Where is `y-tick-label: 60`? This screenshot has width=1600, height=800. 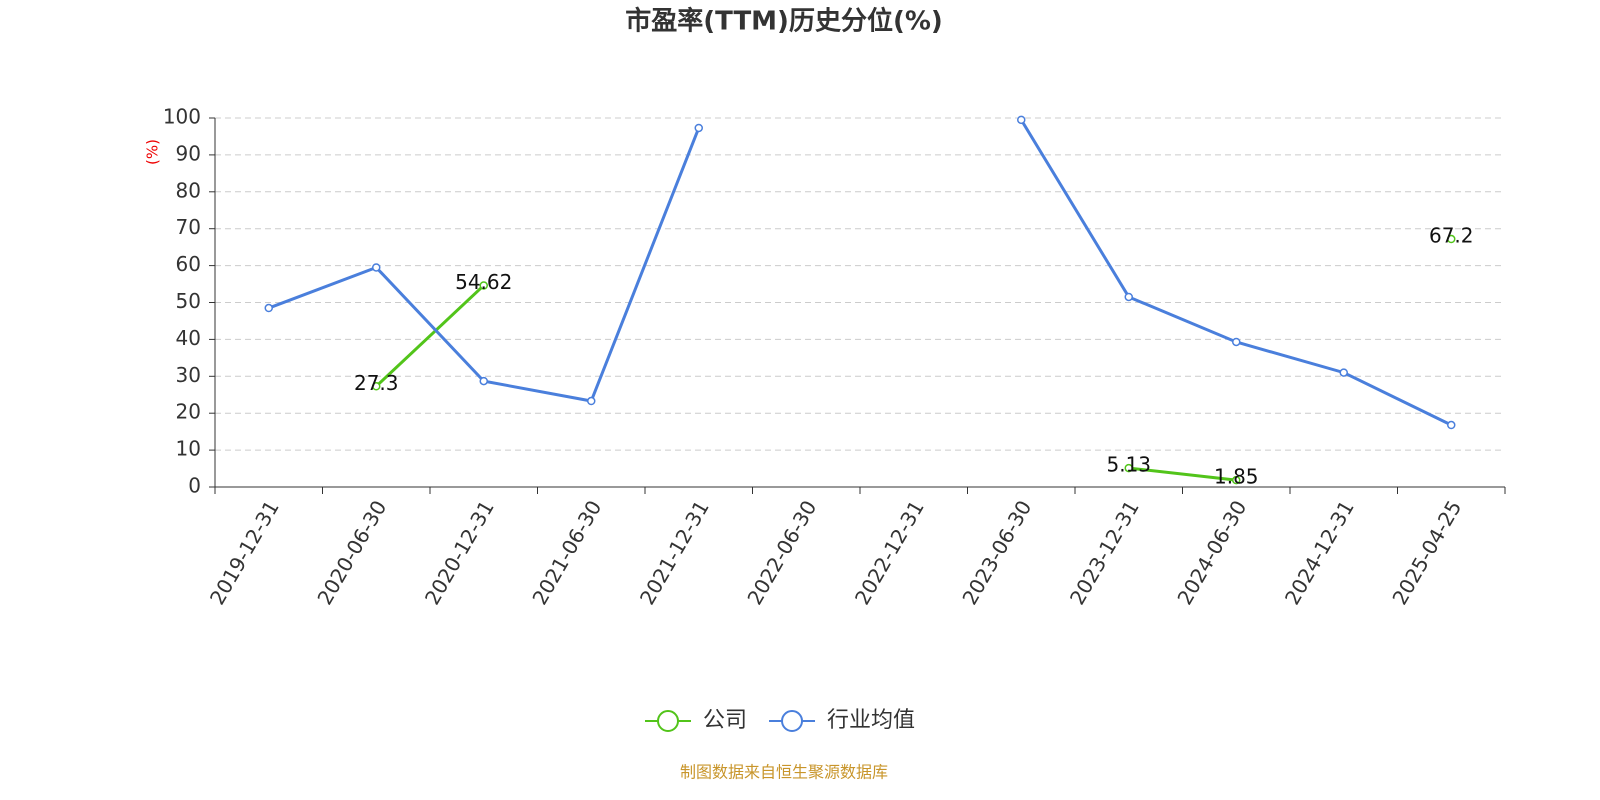 y-tick-label: 60 is located at coordinates (188, 264).